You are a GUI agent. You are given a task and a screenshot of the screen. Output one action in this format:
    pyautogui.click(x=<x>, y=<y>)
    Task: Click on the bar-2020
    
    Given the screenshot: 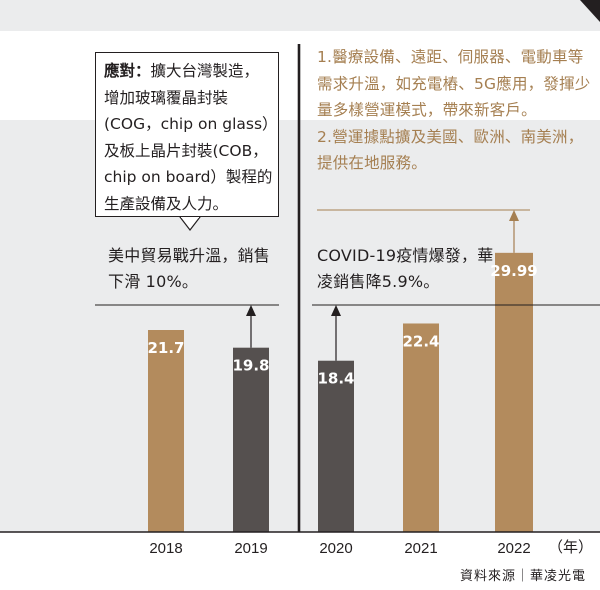 What is the action you would take?
    pyautogui.click(x=336, y=446)
    